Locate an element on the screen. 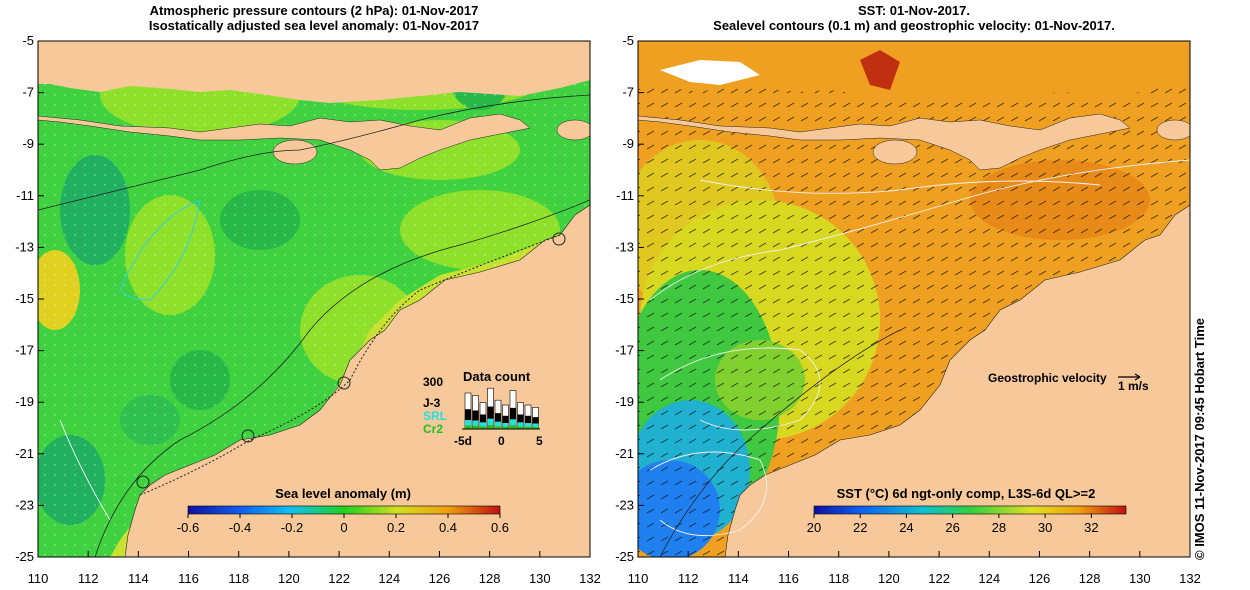 The width and height of the screenshot is (1250, 590). y-tick-label: -5 is located at coordinates (628, 40).